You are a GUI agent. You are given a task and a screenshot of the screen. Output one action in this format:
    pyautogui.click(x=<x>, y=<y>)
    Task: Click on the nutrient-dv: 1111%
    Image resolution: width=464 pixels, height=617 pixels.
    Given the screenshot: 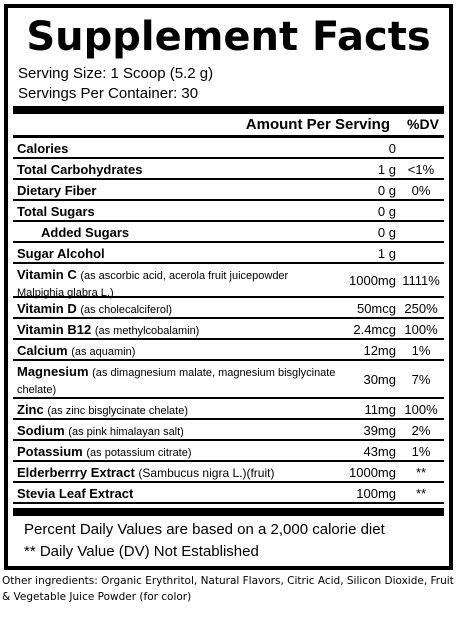 What is the action you would take?
    pyautogui.click(x=421, y=280)
    